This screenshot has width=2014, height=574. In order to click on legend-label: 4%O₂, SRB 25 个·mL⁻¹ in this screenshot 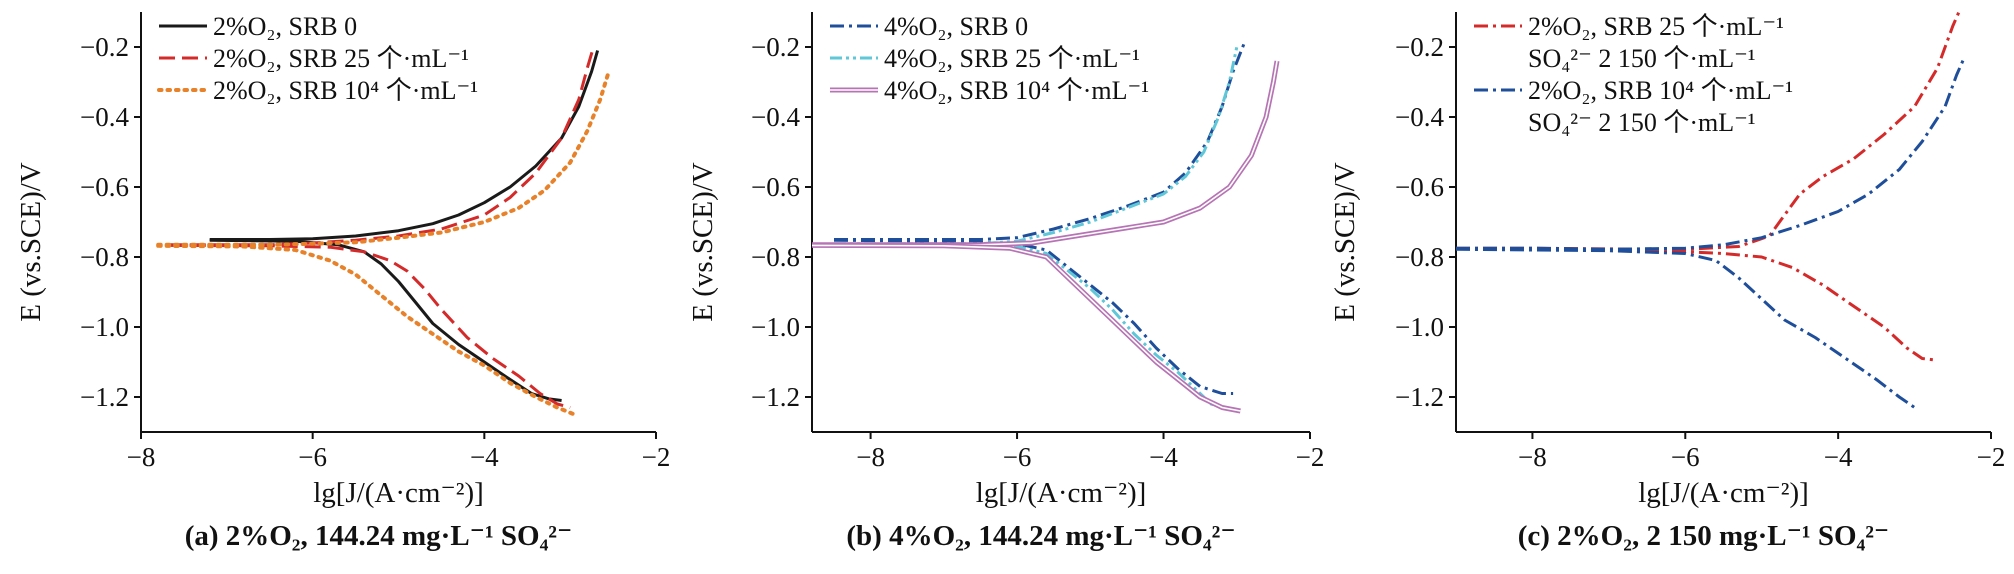, I will do `click(1012, 58)`.